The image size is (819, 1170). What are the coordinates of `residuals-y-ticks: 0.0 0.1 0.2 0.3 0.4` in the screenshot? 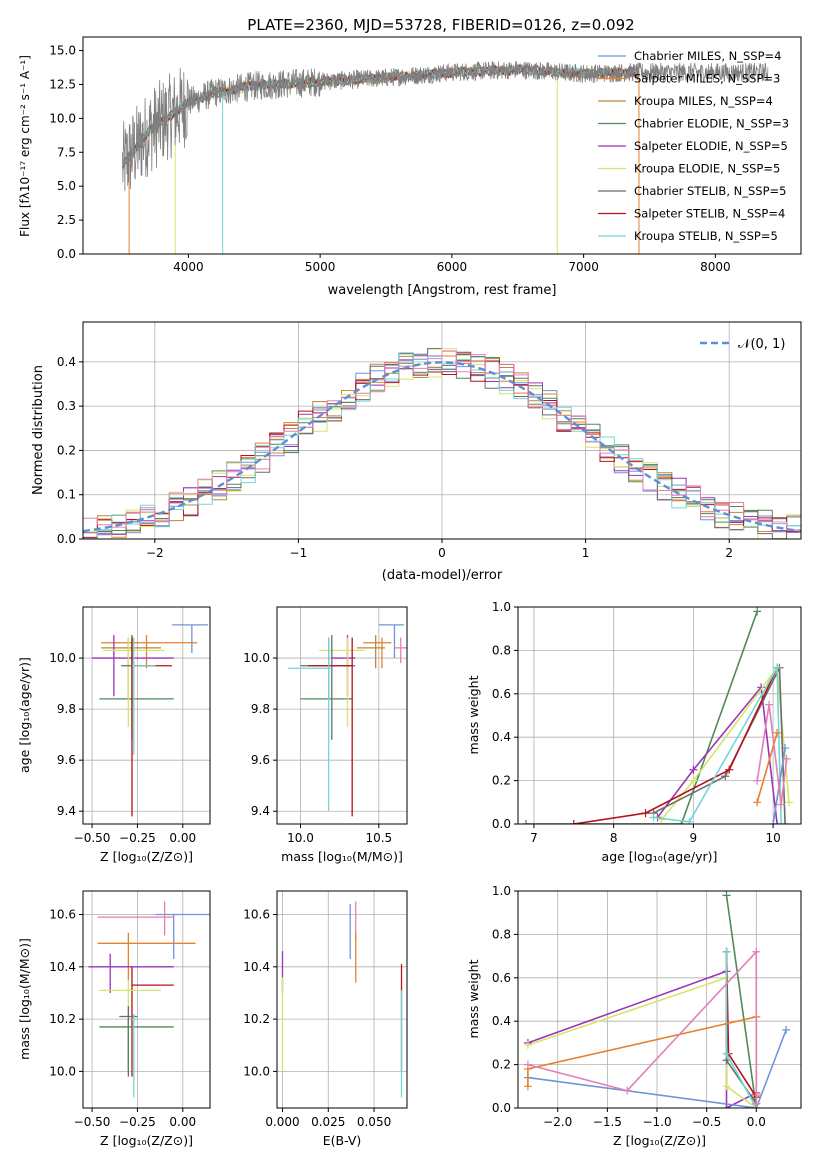 It's located at (70, 450).